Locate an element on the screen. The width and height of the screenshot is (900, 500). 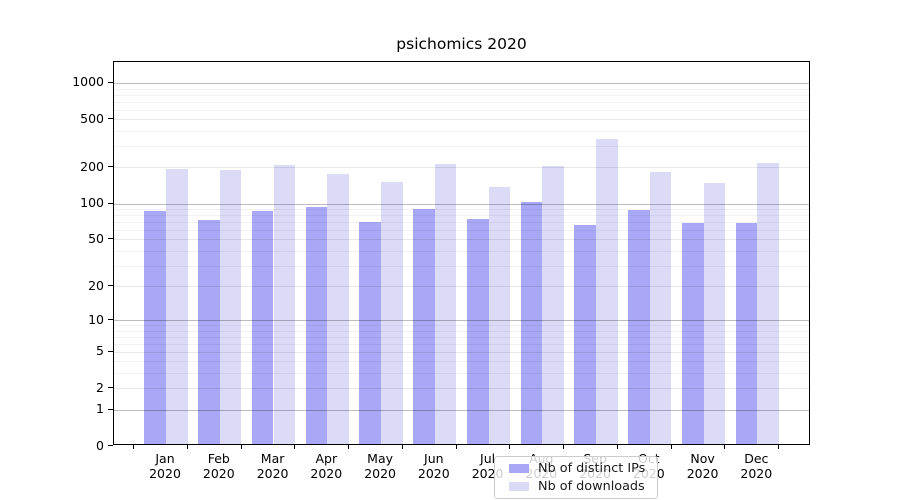
bar-downloads-aug is located at coordinates (553, 305).